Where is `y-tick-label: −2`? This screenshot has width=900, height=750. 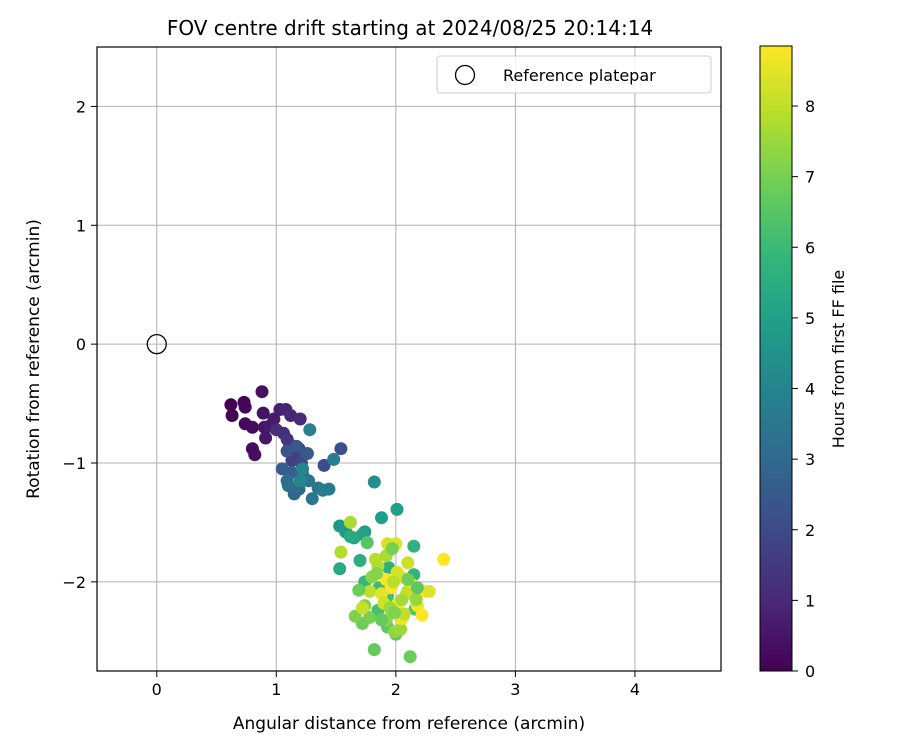
y-tick-label: −2 is located at coordinates (74, 582).